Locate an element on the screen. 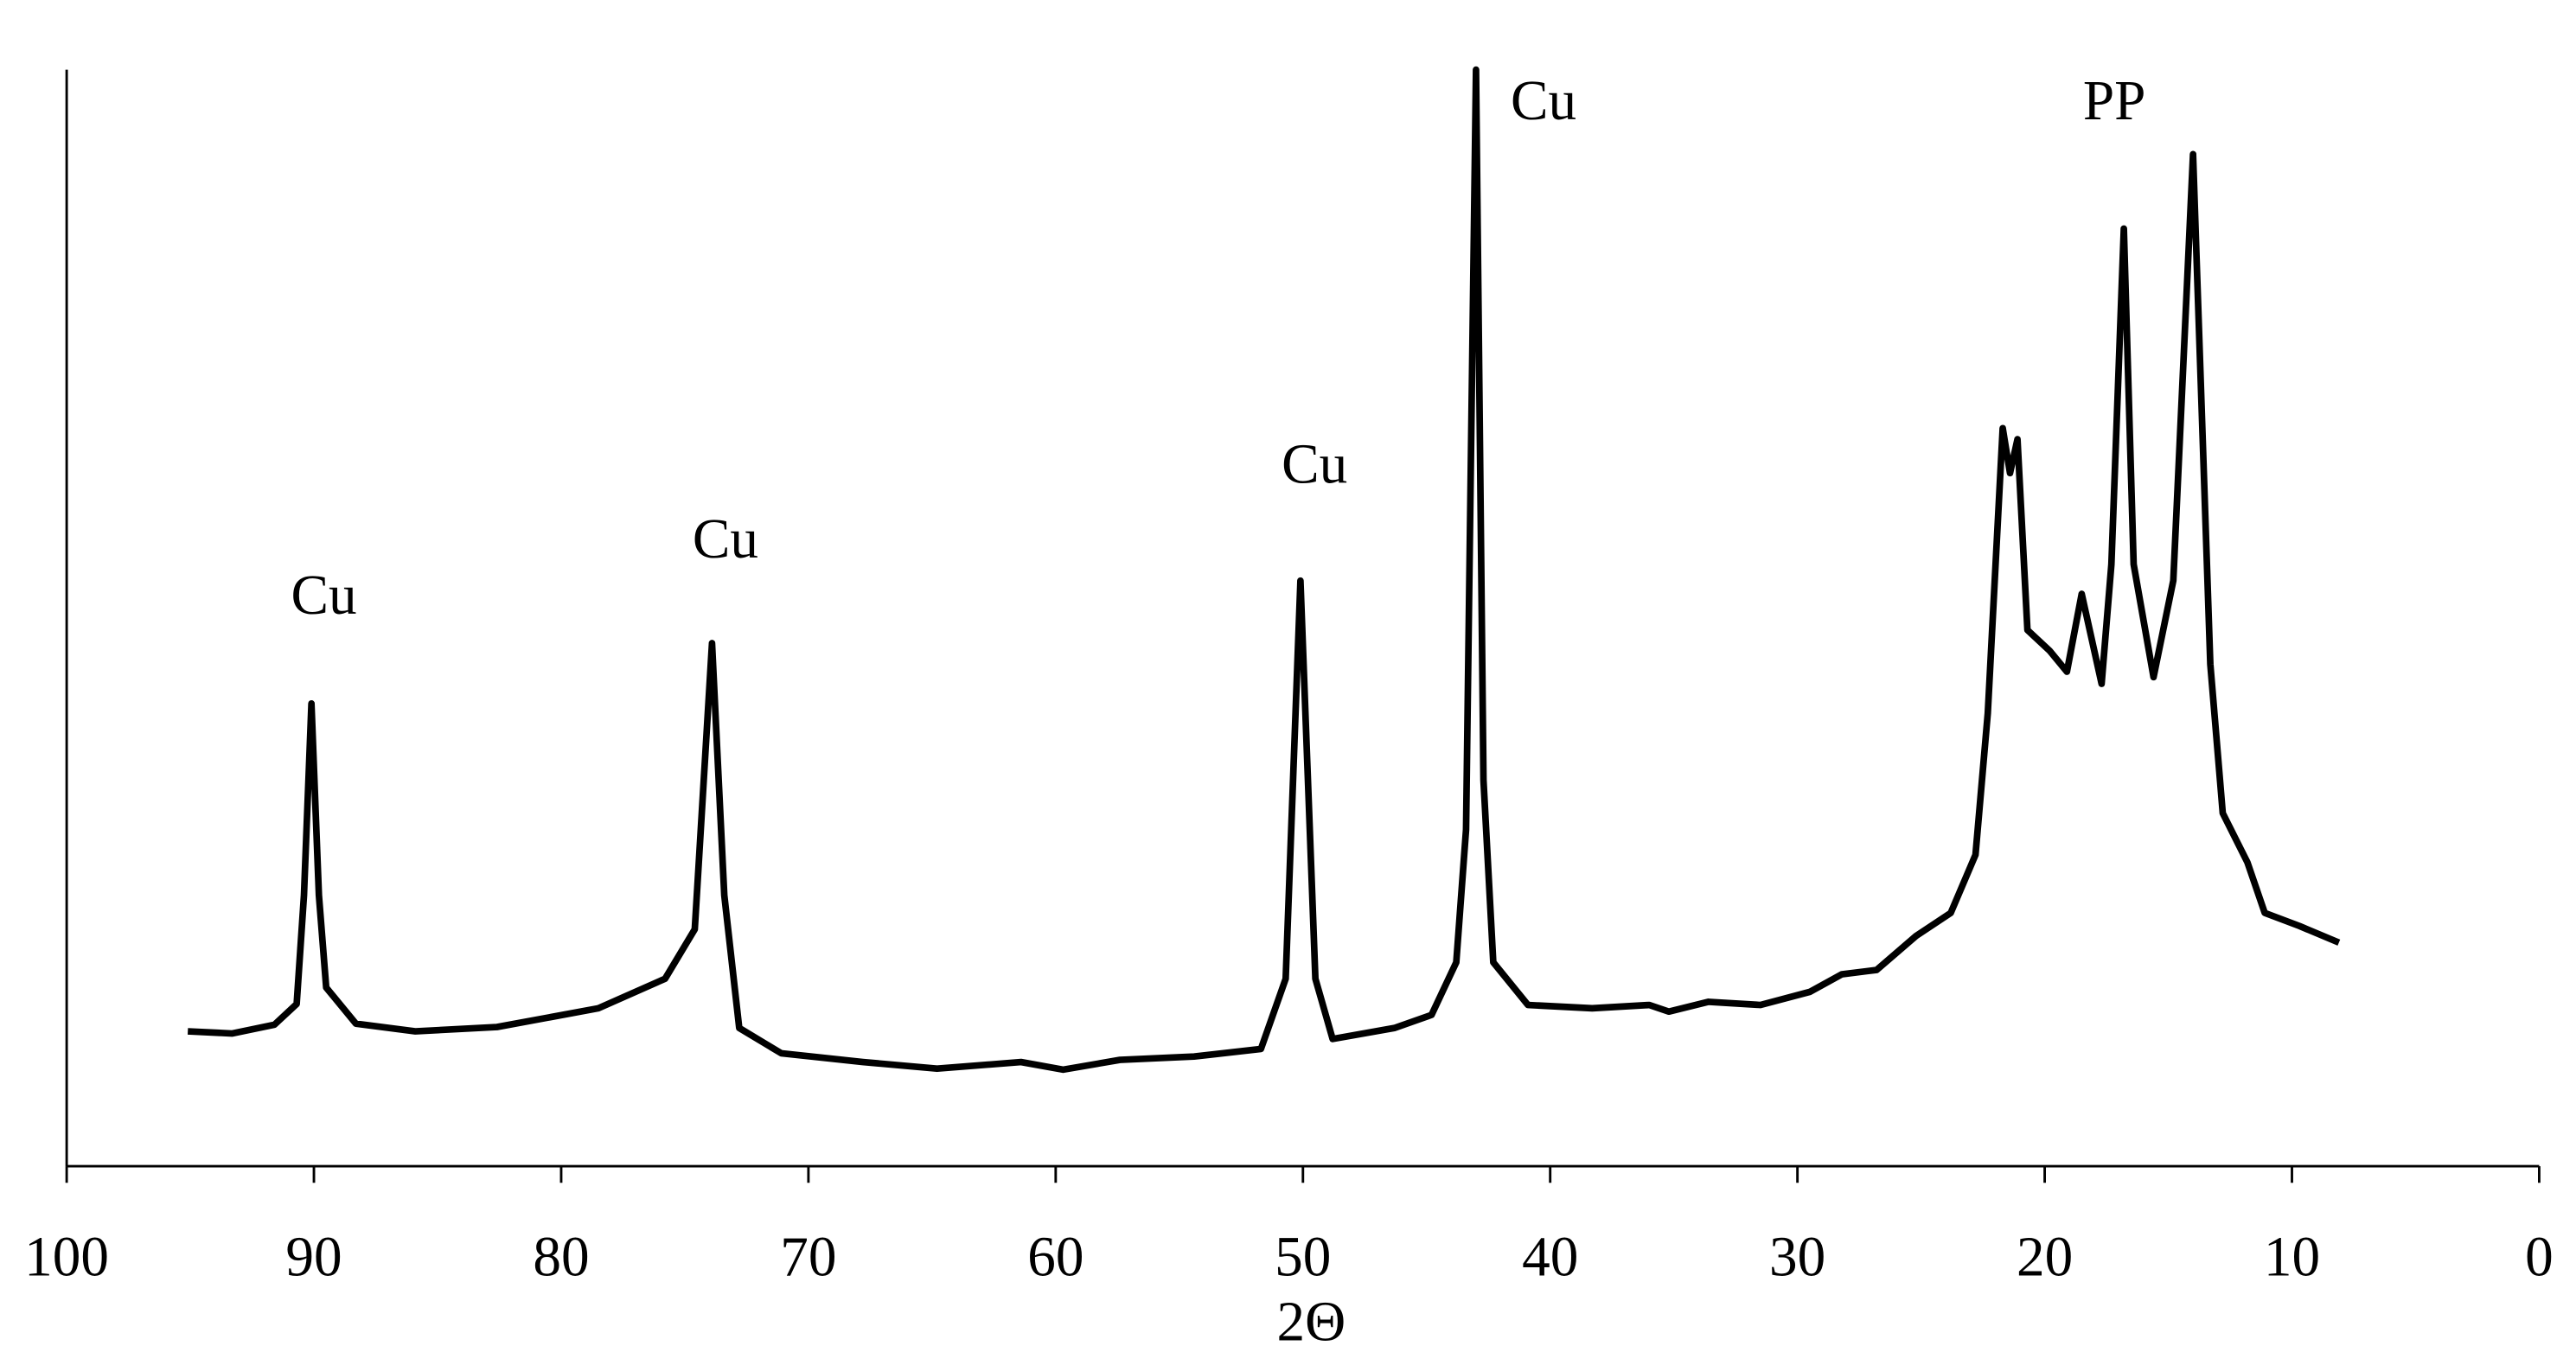 Image resolution: width=2576 pixels, height=1352 pixels. x-tick-label: 60 is located at coordinates (1055, 1258).